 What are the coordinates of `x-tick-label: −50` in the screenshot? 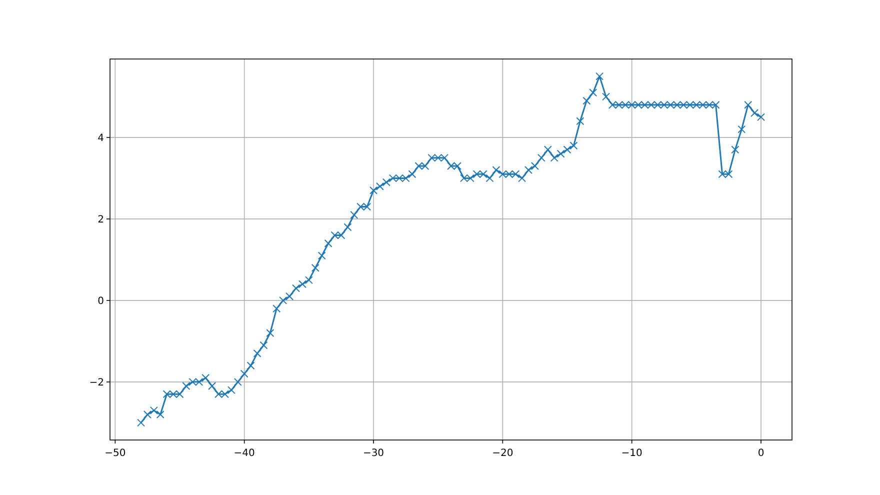 It's located at (115, 453).